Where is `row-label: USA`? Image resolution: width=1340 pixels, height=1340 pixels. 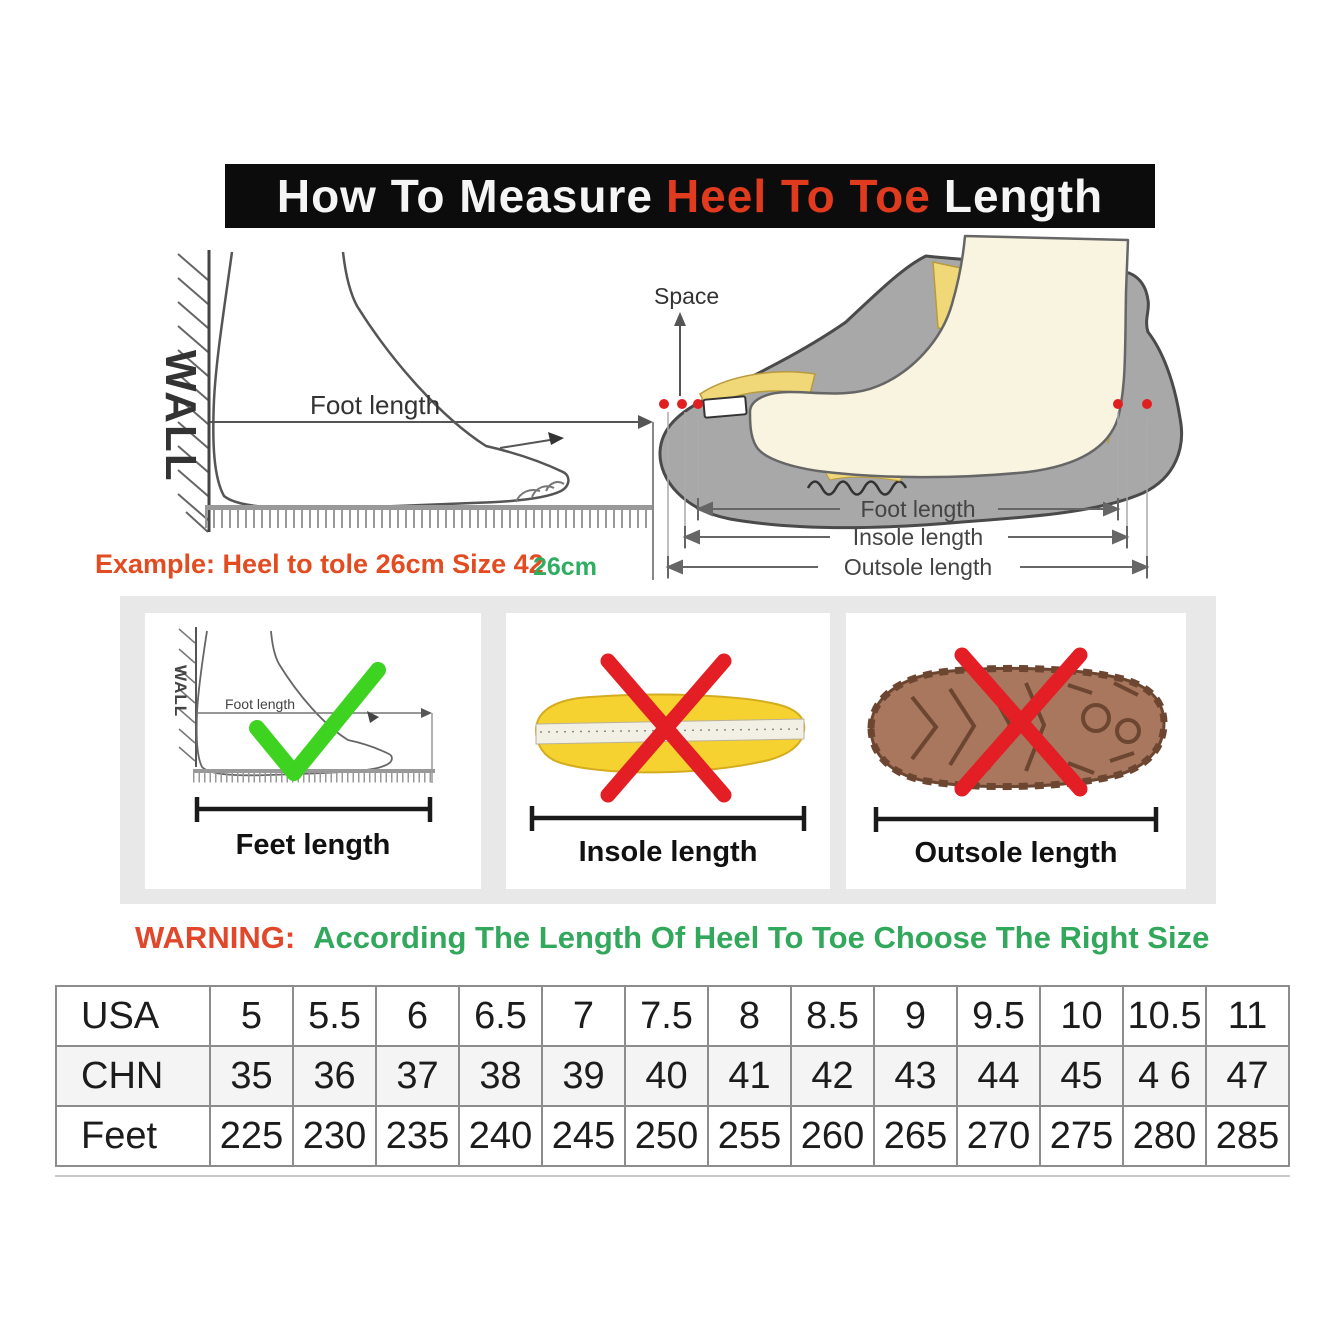
row-label: USA is located at coordinates (133, 1016).